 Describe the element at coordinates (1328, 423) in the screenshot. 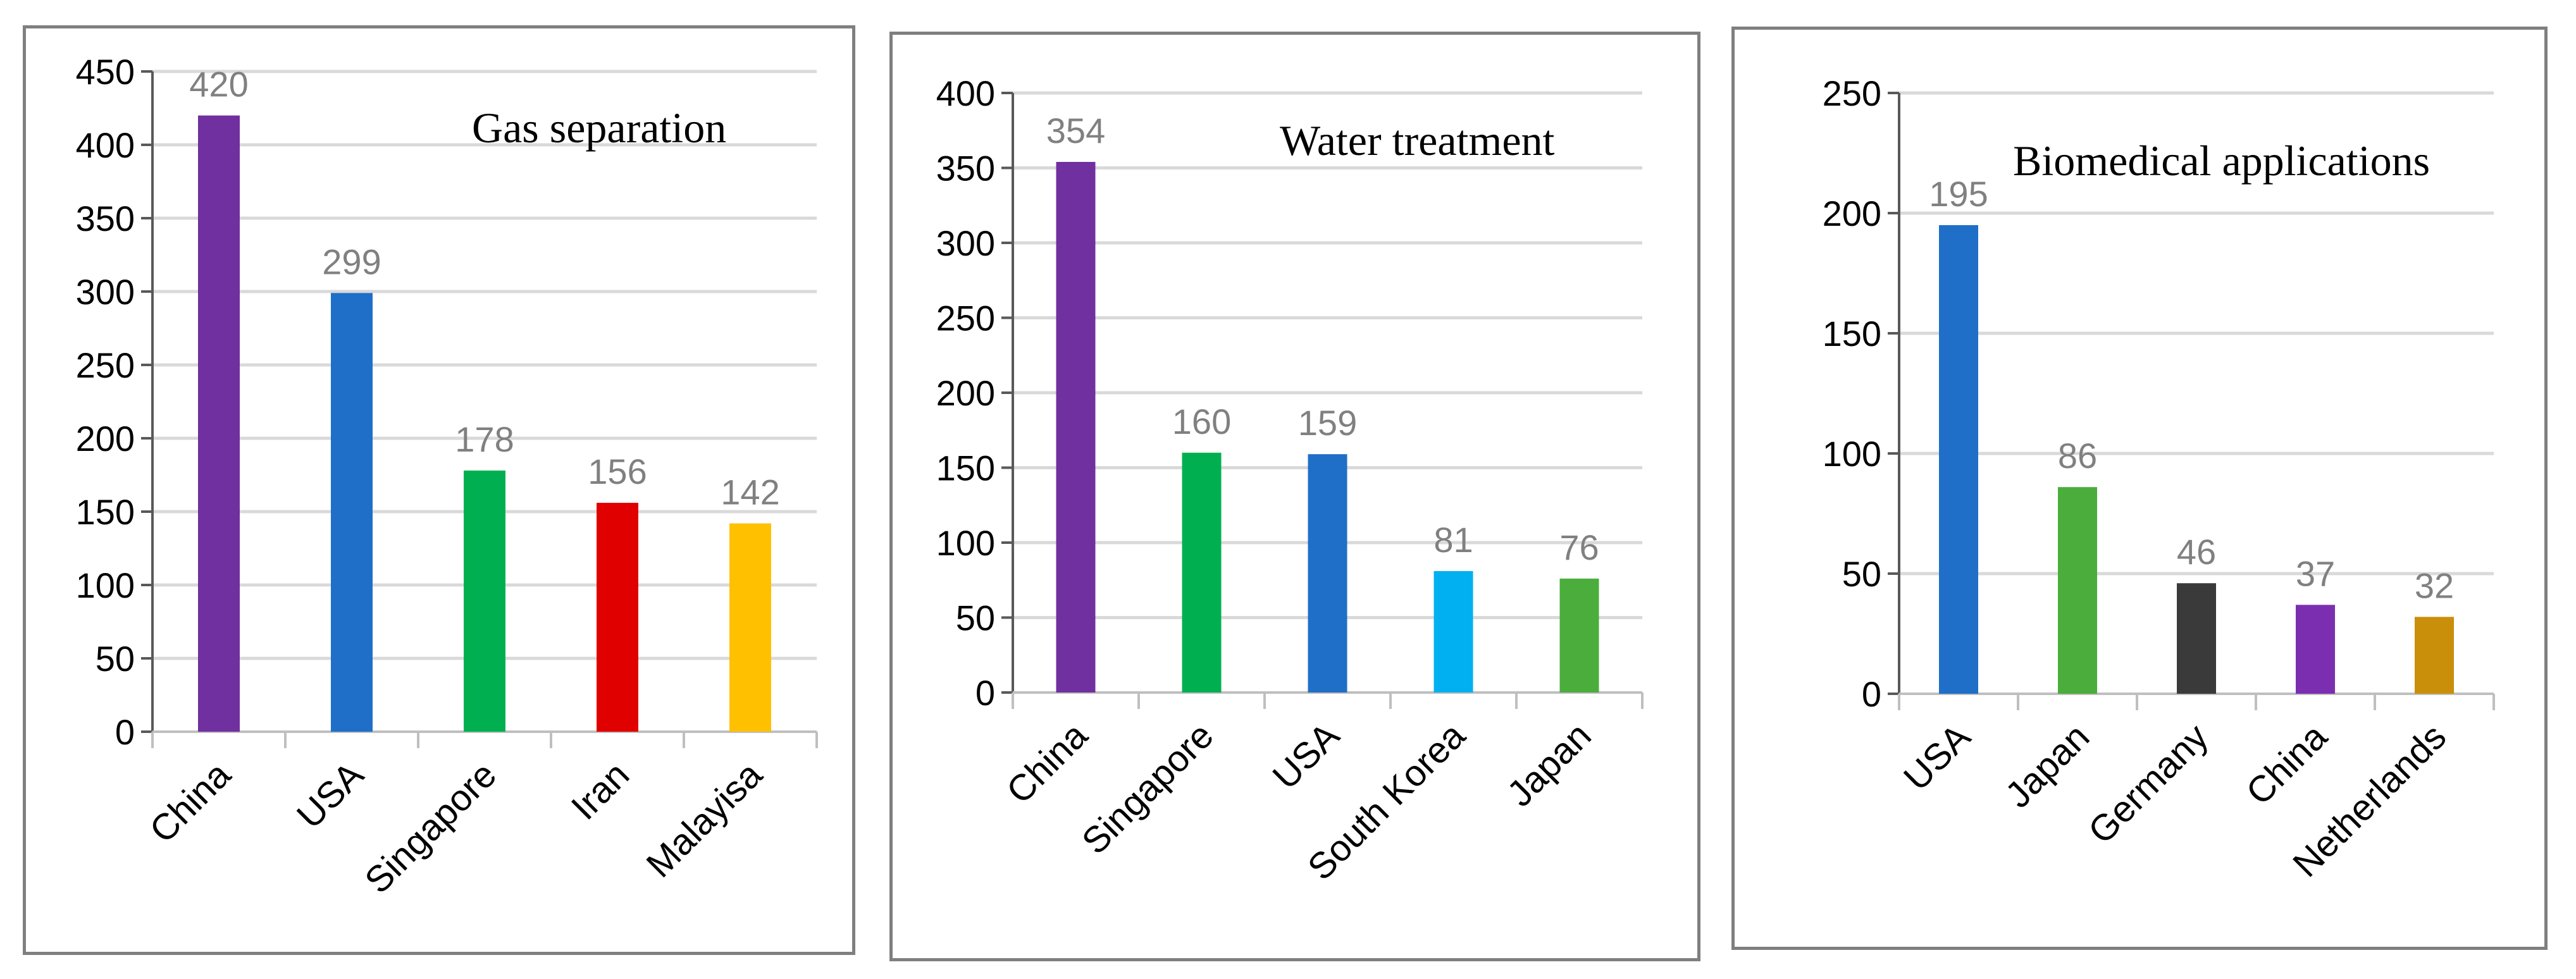

I see `data-label-usa: 159` at that location.